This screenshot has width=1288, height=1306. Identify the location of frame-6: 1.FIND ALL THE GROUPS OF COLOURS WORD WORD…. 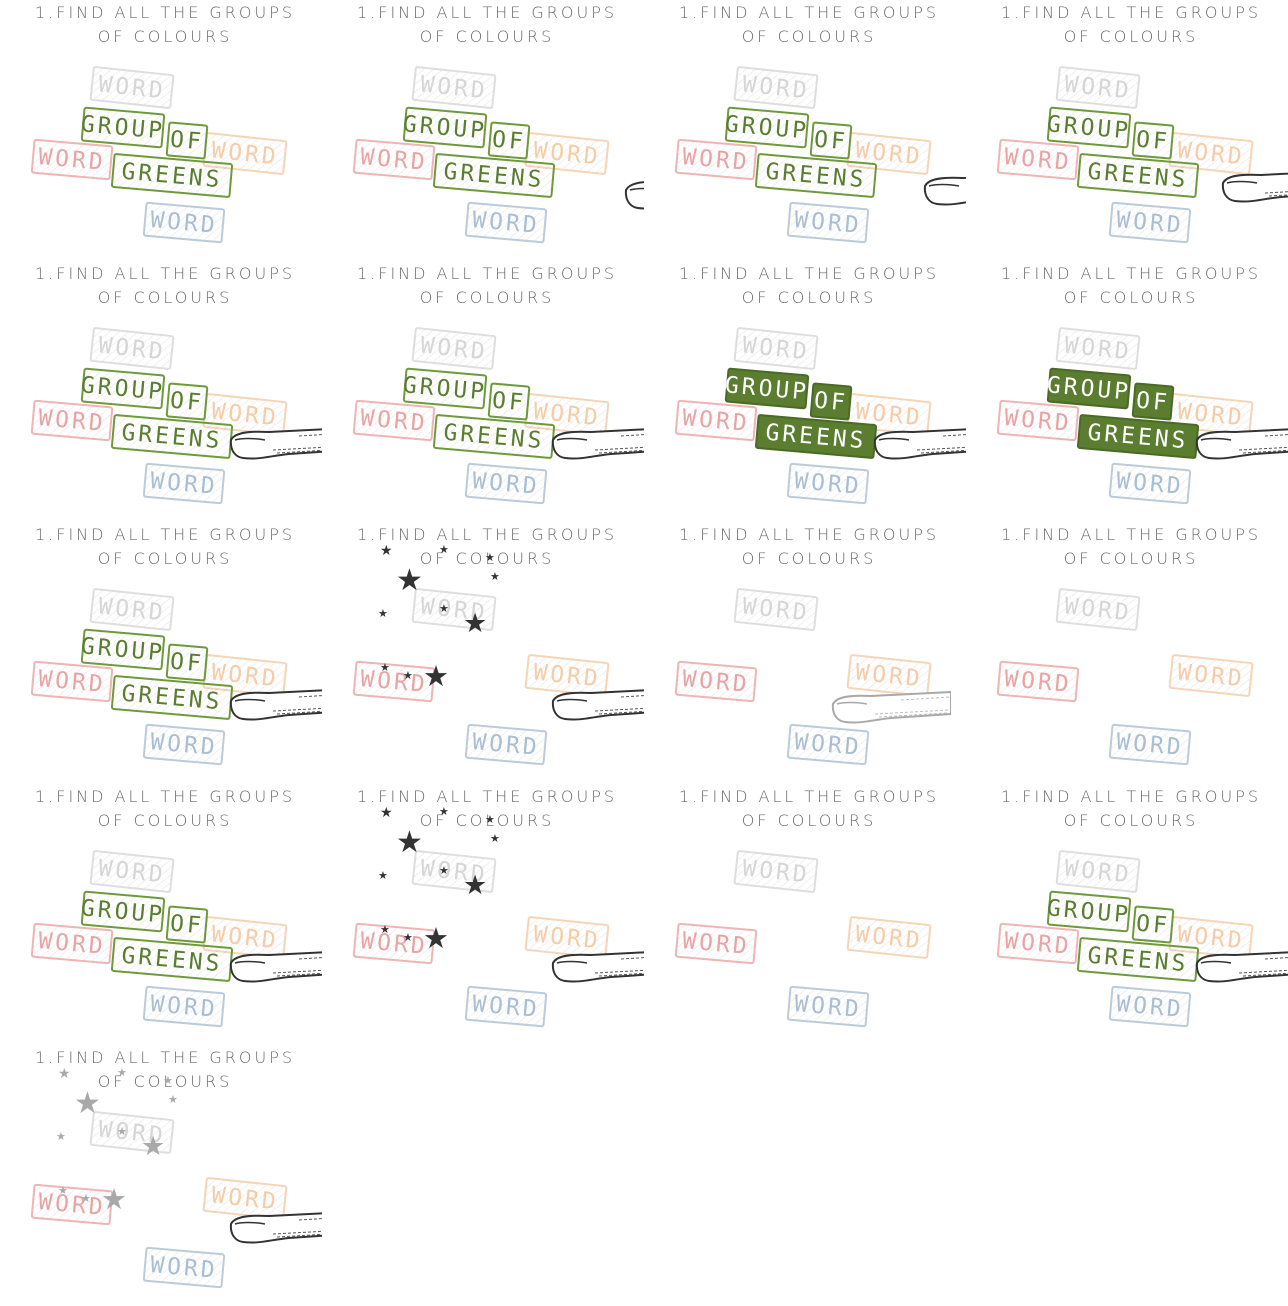
(483, 391).